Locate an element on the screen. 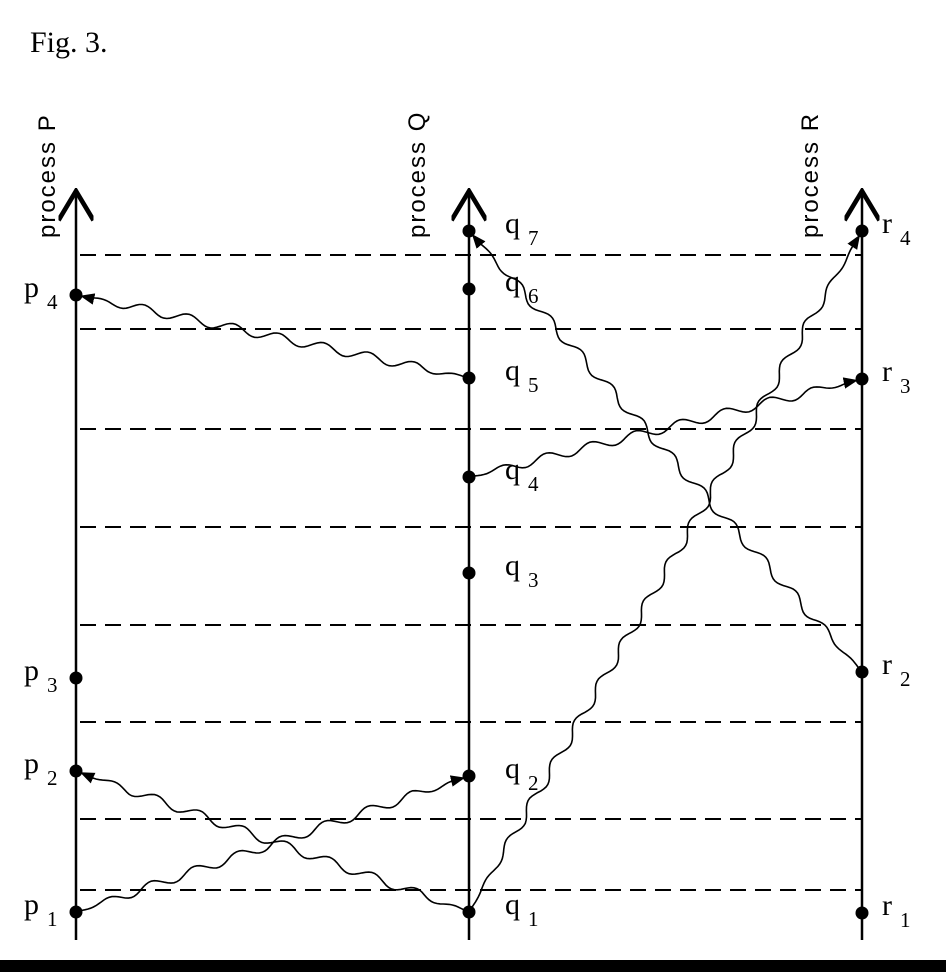  process-label-r: process R is located at coordinates (810, 175).